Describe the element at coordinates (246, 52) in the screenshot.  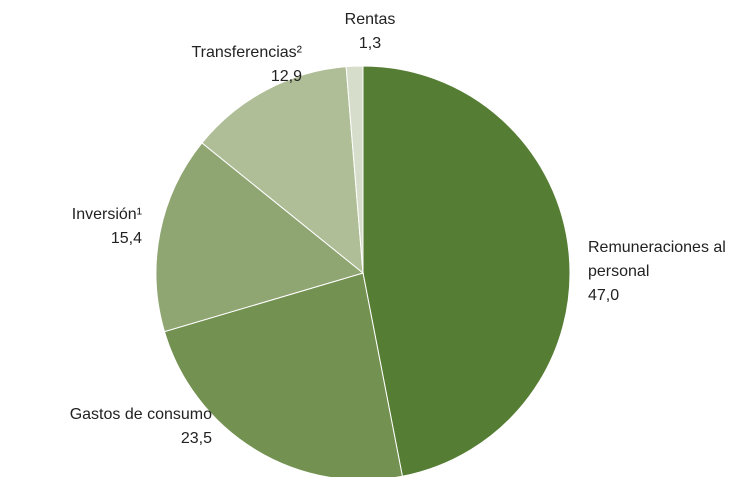
I see `category-label: Transferencias²` at that location.